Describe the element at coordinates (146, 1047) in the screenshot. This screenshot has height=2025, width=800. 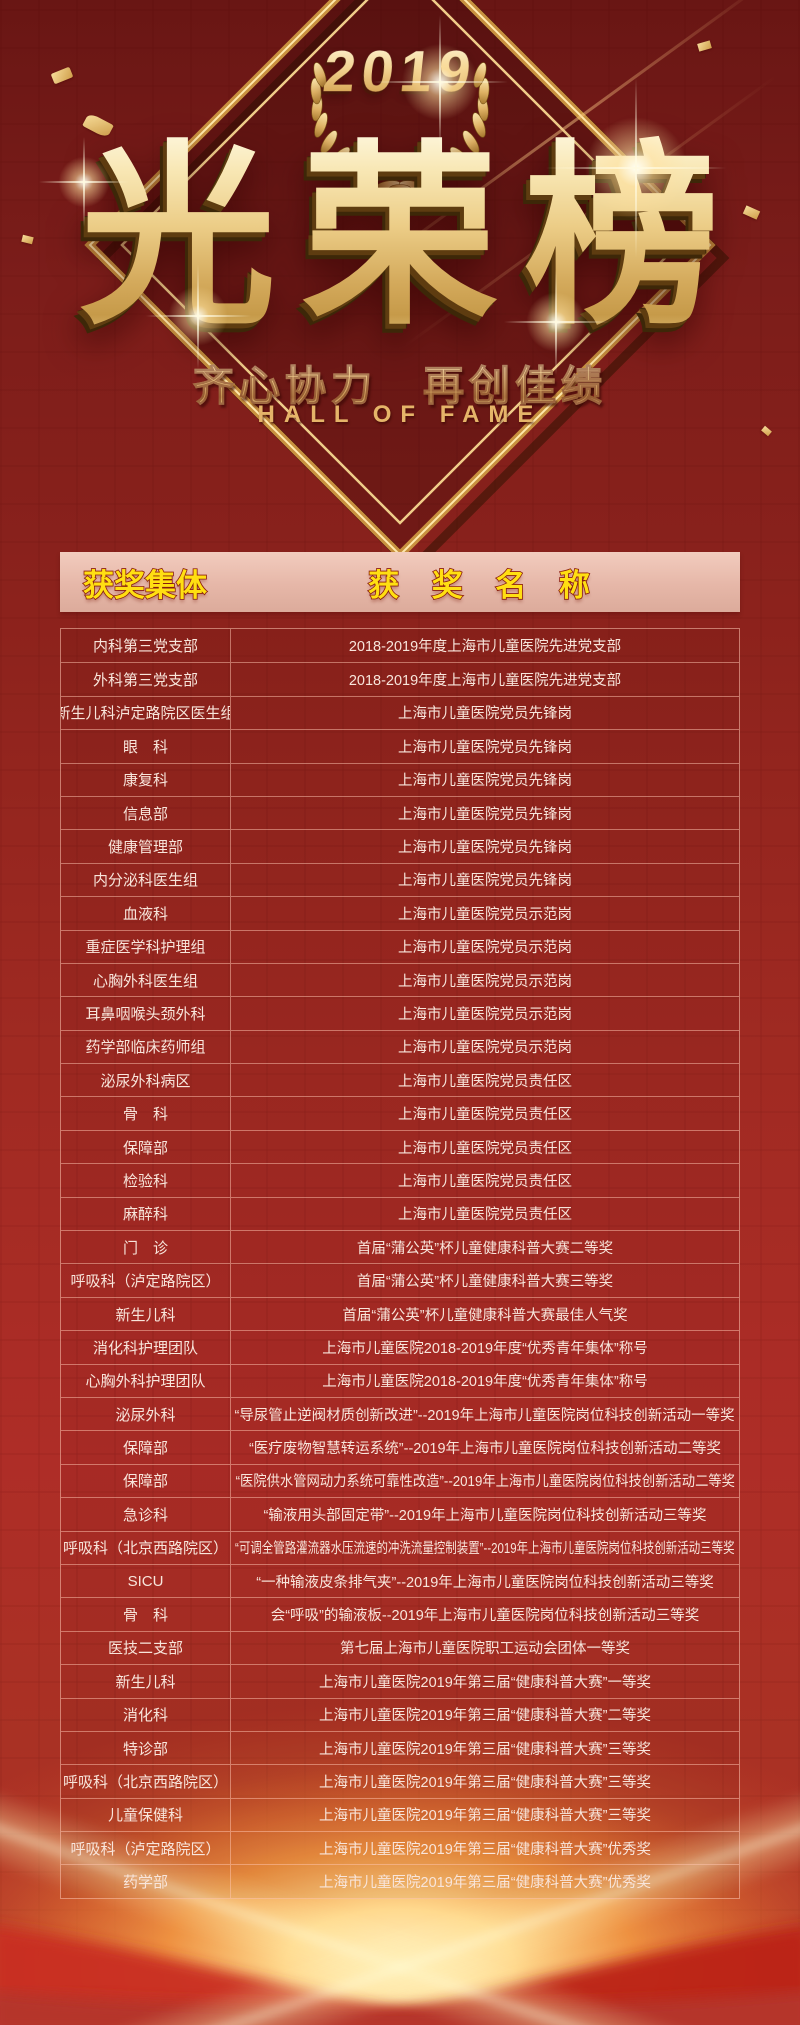
I see `group-cell: 药学部临床药师组` at that location.